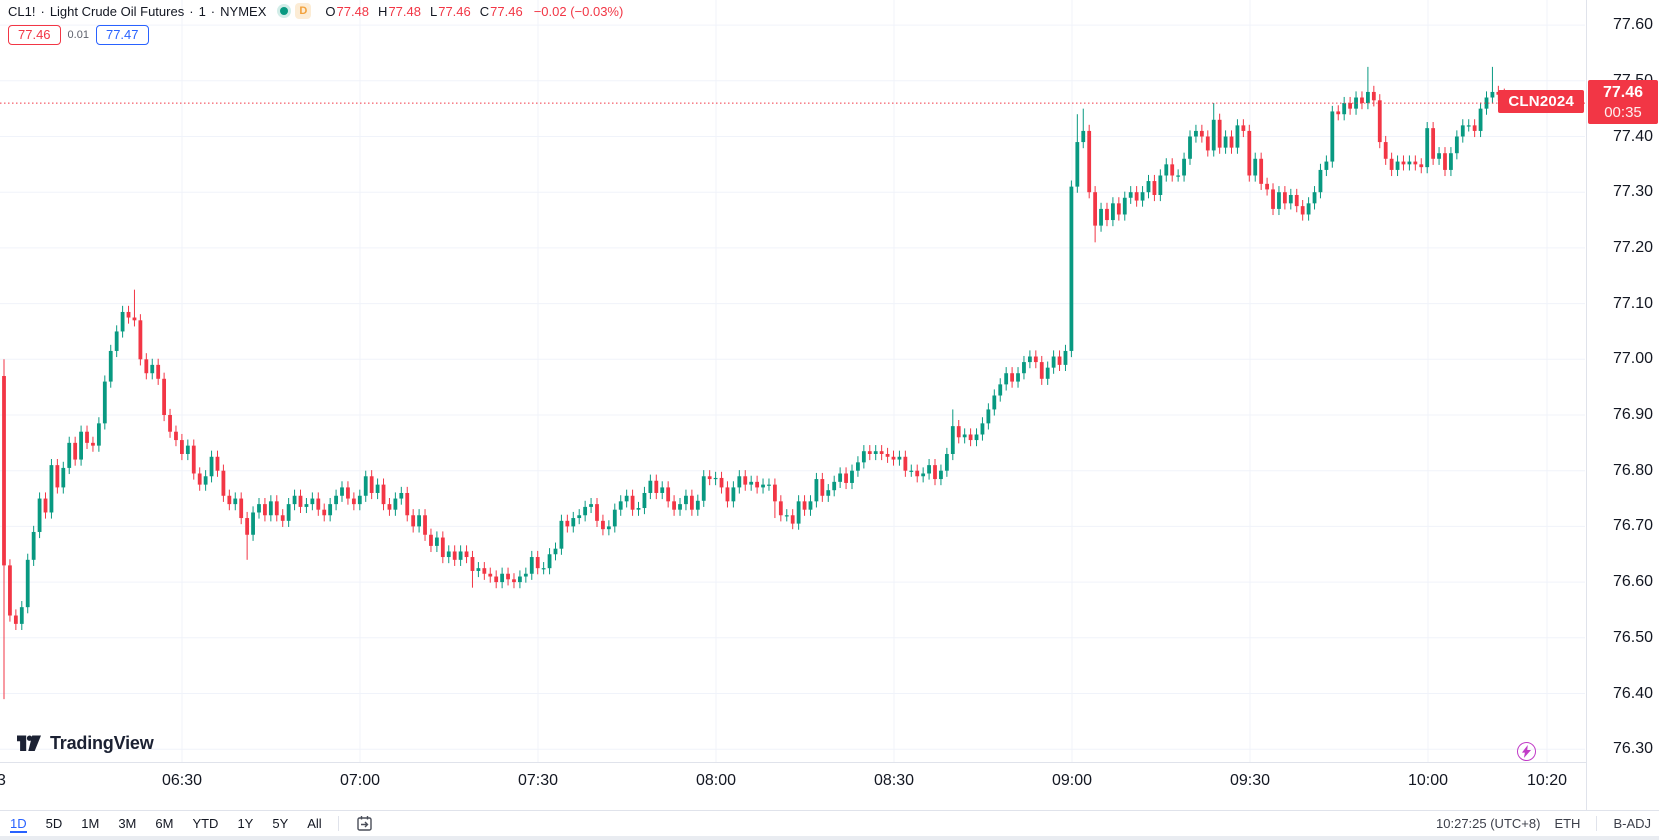 This screenshot has height=840, width=1659. Describe the element at coordinates (314, 823) in the screenshot. I see `range-button-All: All` at that location.